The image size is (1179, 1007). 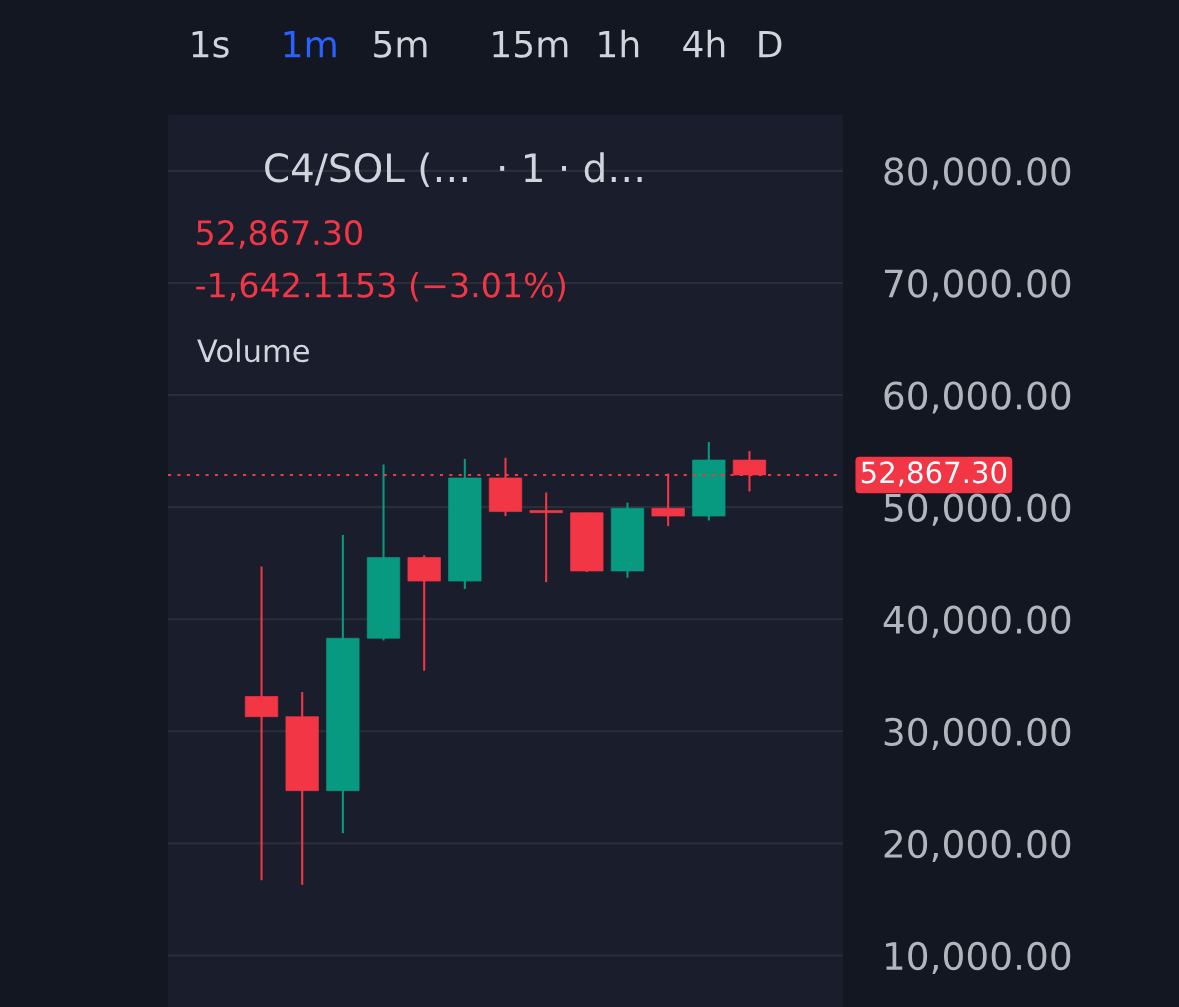 I want to click on y-tick-label: 30,000.00, so click(x=977, y=733).